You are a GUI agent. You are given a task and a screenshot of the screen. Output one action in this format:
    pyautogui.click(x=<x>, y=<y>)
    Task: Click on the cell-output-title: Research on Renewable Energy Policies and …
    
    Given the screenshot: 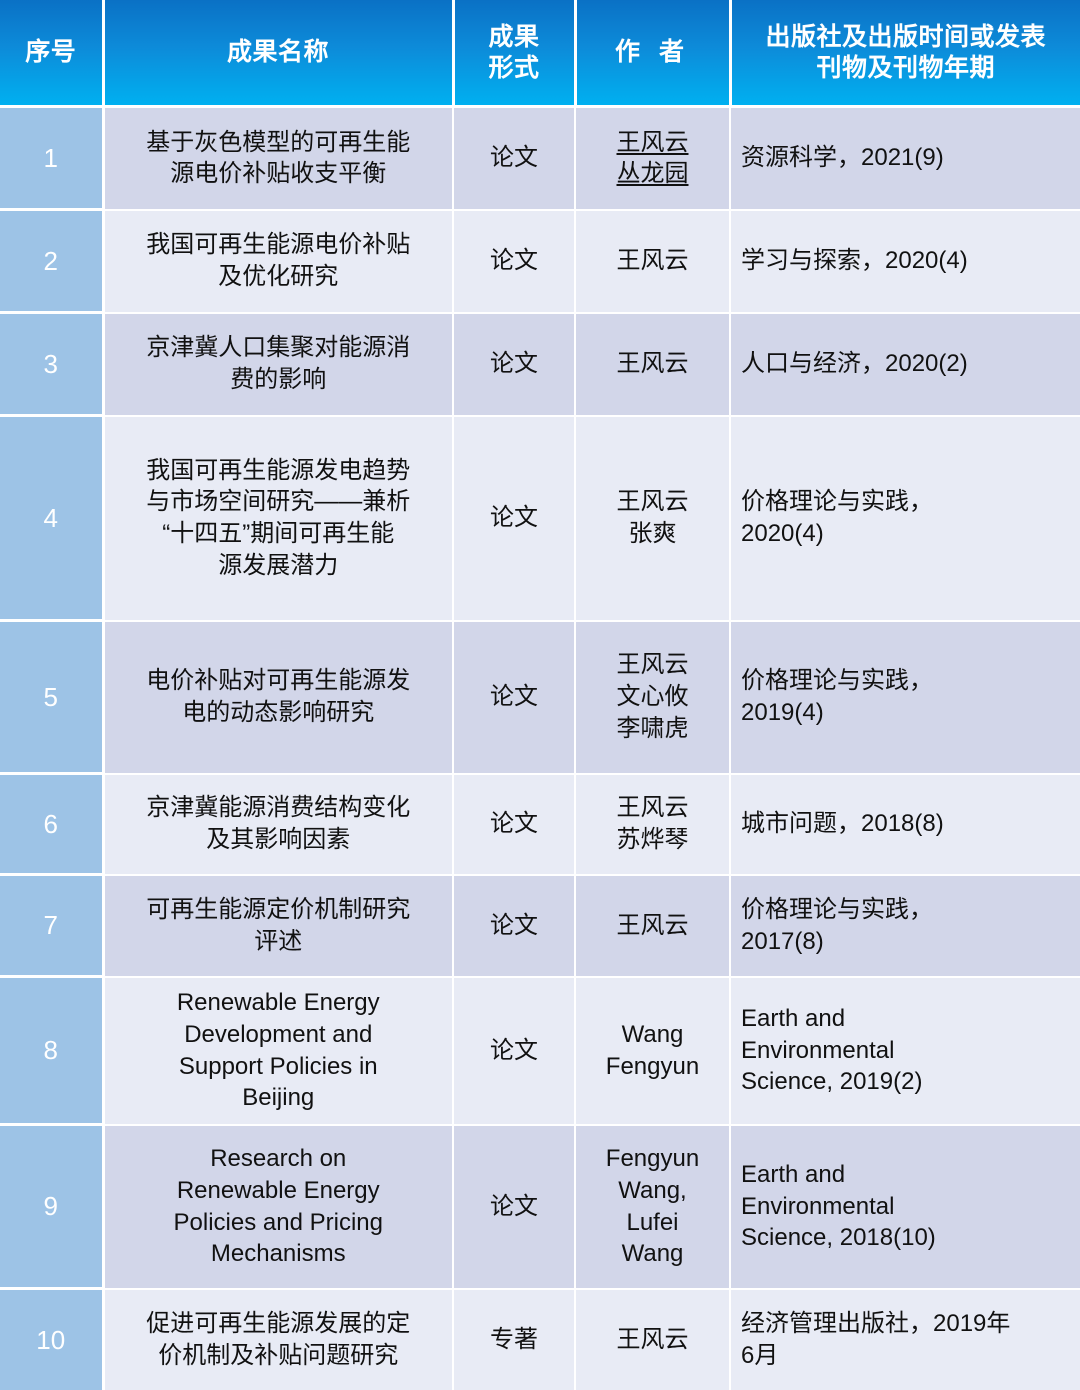 What is the action you would take?
    pyautogui.click(x=278, y=1207)
    